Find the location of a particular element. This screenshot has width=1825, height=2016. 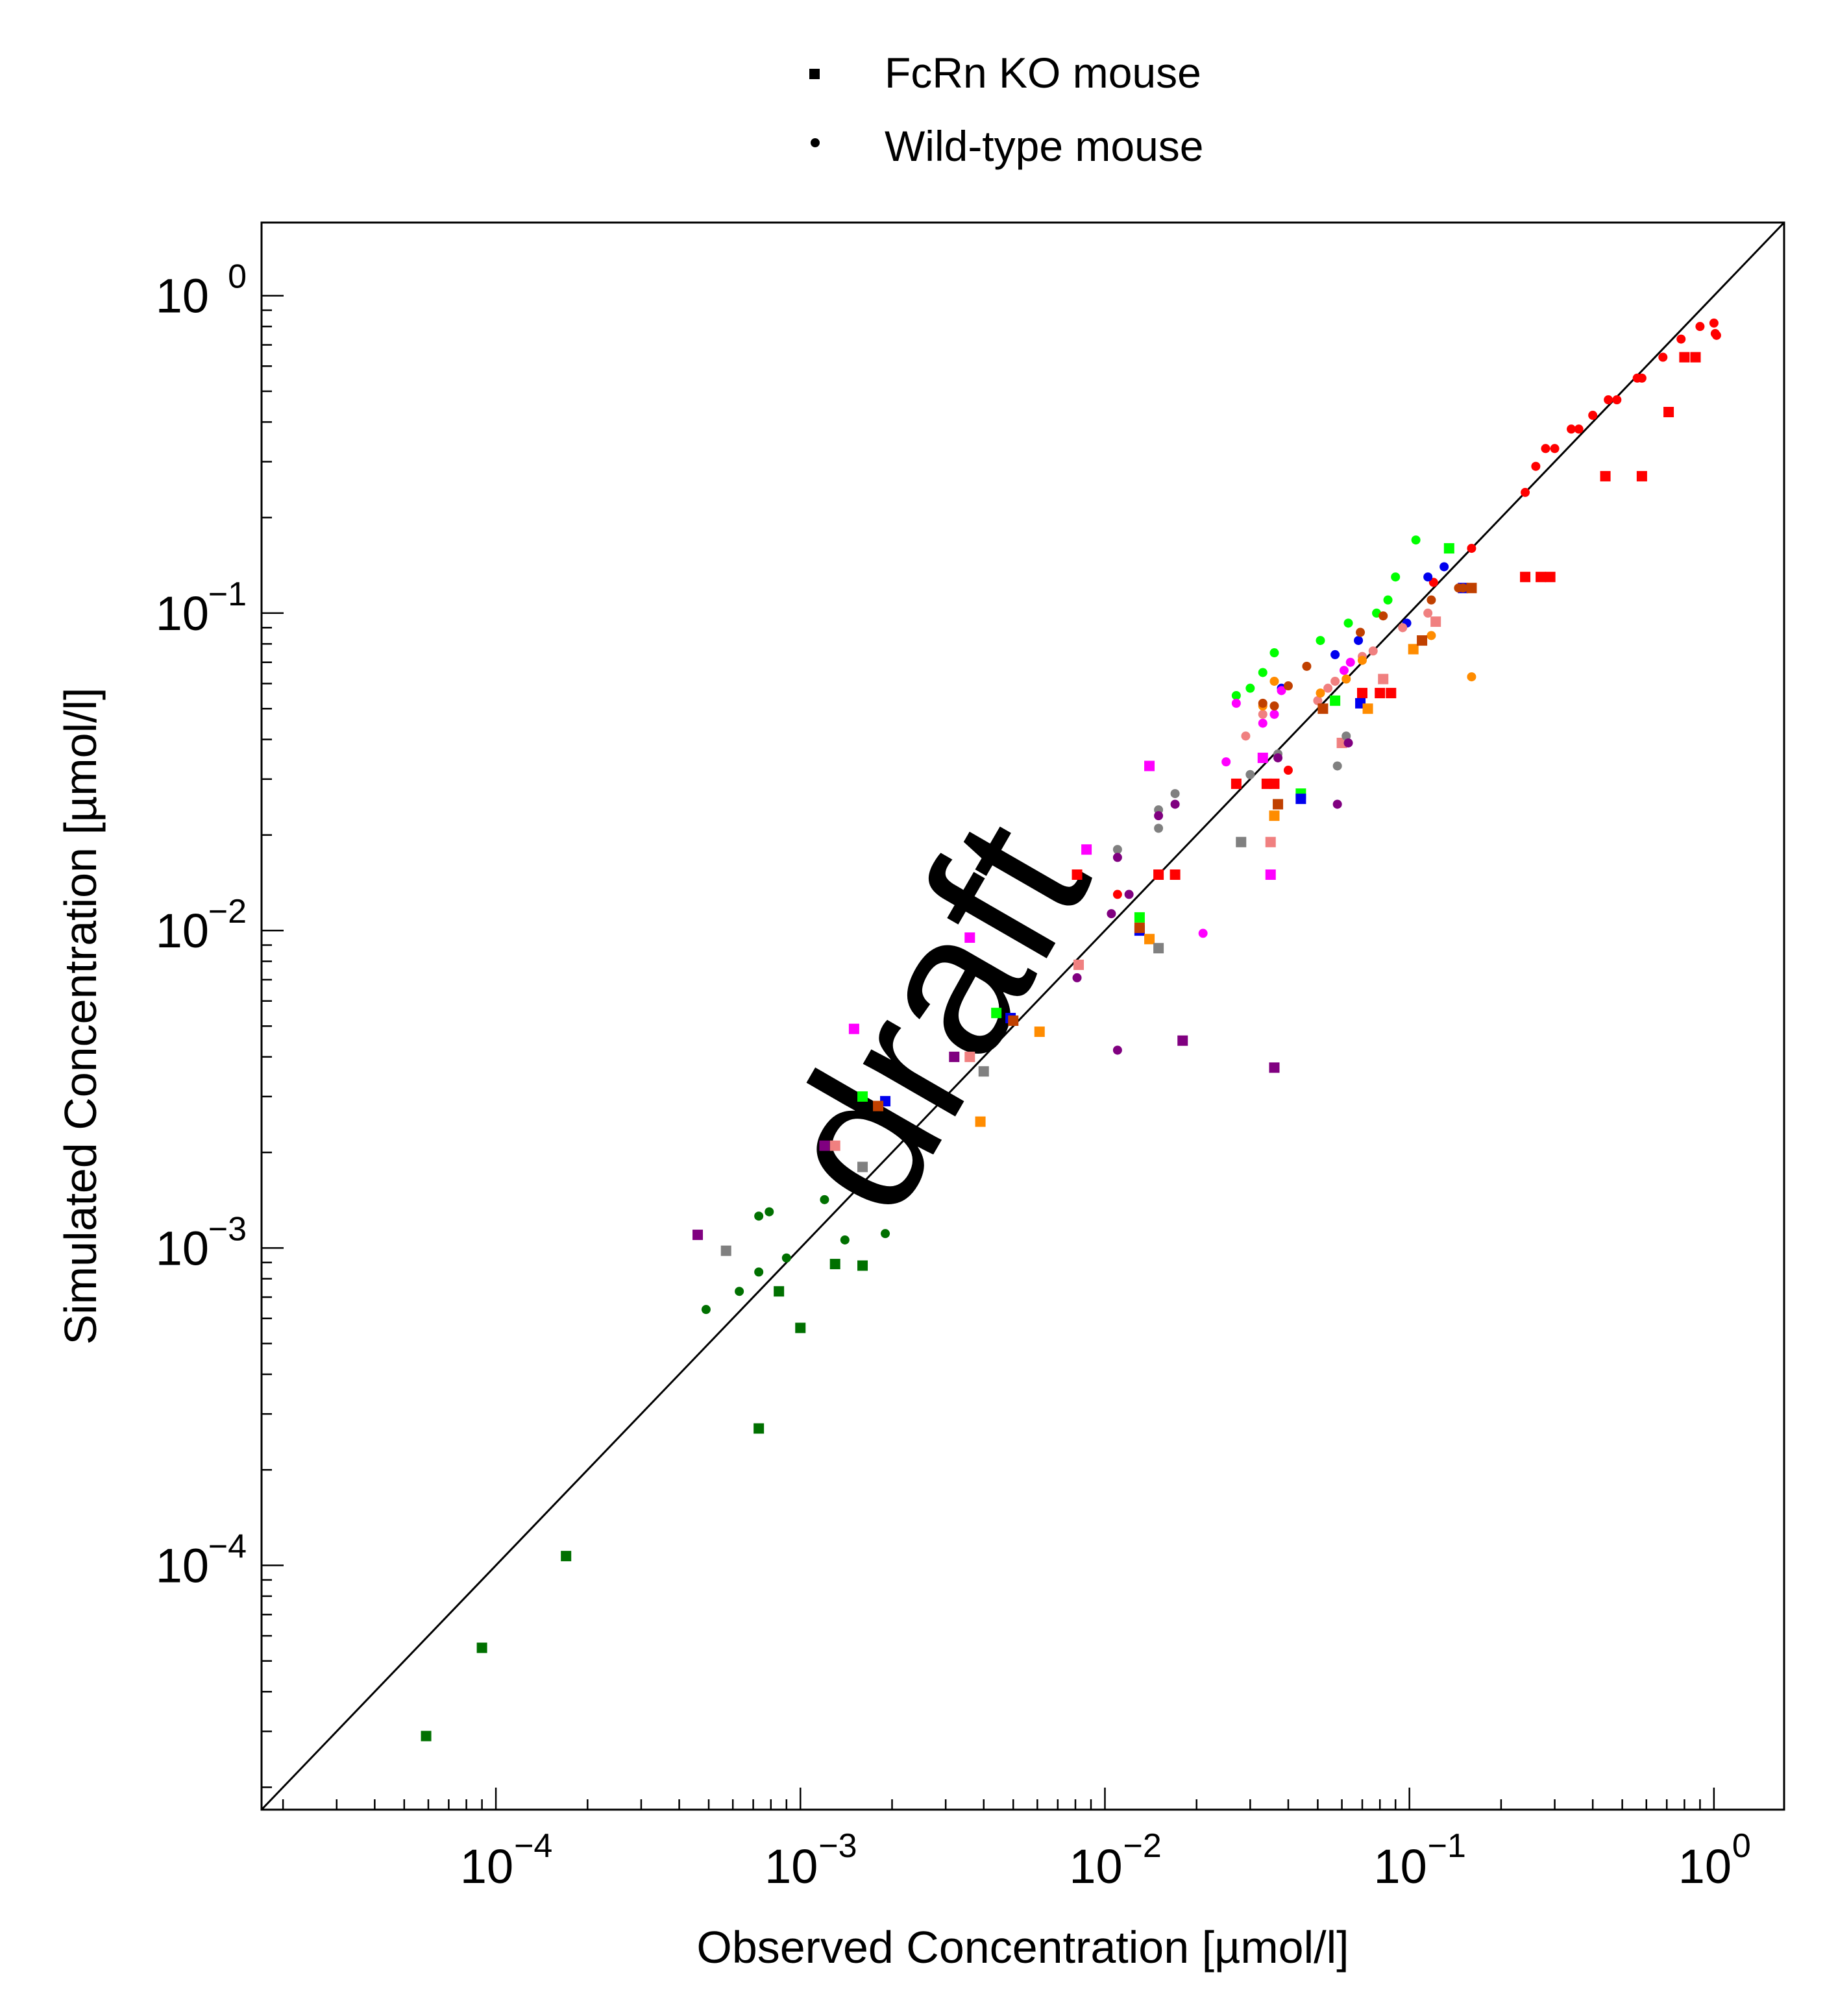

x-tick-label-exponent: −1 is located at coordinates (1447, 1846).